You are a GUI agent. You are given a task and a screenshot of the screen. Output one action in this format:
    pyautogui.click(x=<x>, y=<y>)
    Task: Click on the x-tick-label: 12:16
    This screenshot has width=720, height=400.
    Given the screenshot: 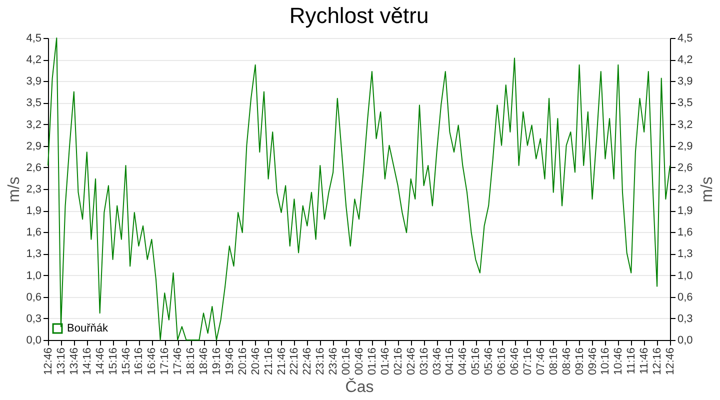 What is the action you would take?
    pyautogui.click(x=658, y=362)
    